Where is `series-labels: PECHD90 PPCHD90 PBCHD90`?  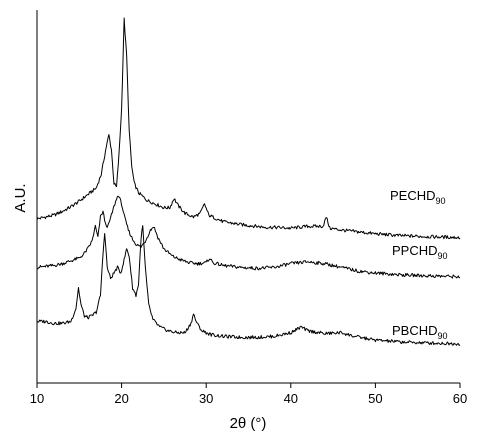 series-labels: PECHD90 PPCHD90 PBCHD90 is located at coordinates (419, 264).